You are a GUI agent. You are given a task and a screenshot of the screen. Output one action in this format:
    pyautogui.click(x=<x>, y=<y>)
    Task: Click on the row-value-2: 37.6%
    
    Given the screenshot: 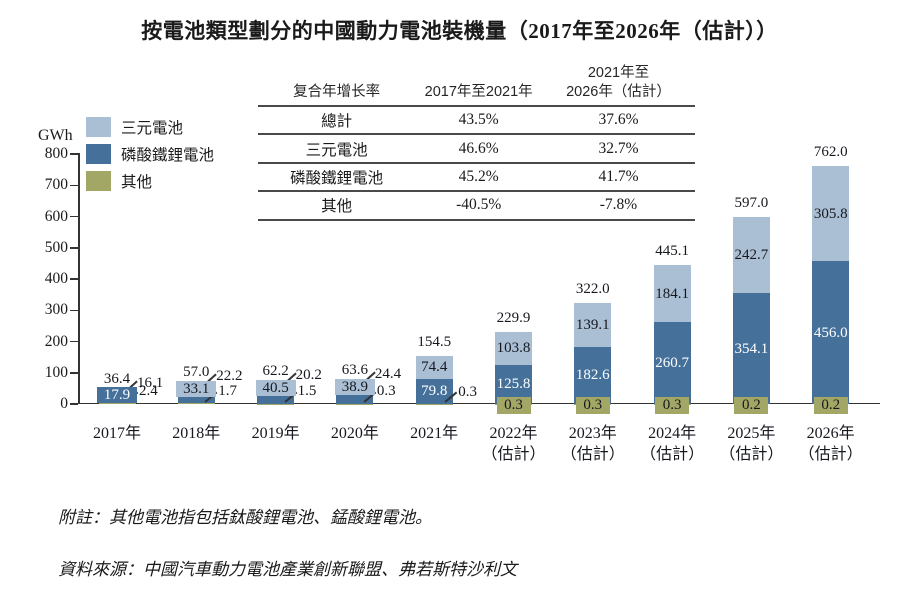 What is the action you would take?
    pyautogui.click(x=618, y=120)
    